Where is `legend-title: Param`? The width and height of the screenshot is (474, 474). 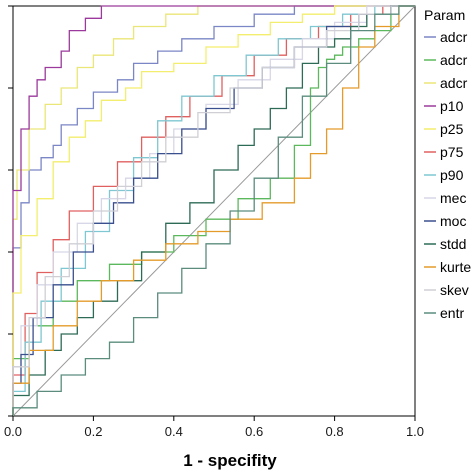 legend-title: Param is located at coordinates (444, 15).